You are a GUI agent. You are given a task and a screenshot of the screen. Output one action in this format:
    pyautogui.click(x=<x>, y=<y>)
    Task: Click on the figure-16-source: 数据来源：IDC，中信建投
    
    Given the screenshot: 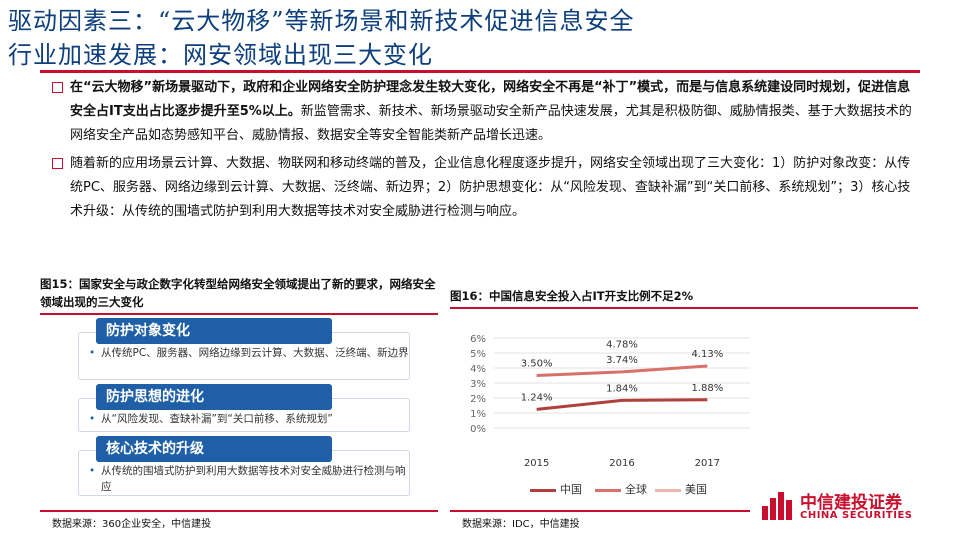 What is the action you would take?
    pyautogui.click(x=521, y=524)
    